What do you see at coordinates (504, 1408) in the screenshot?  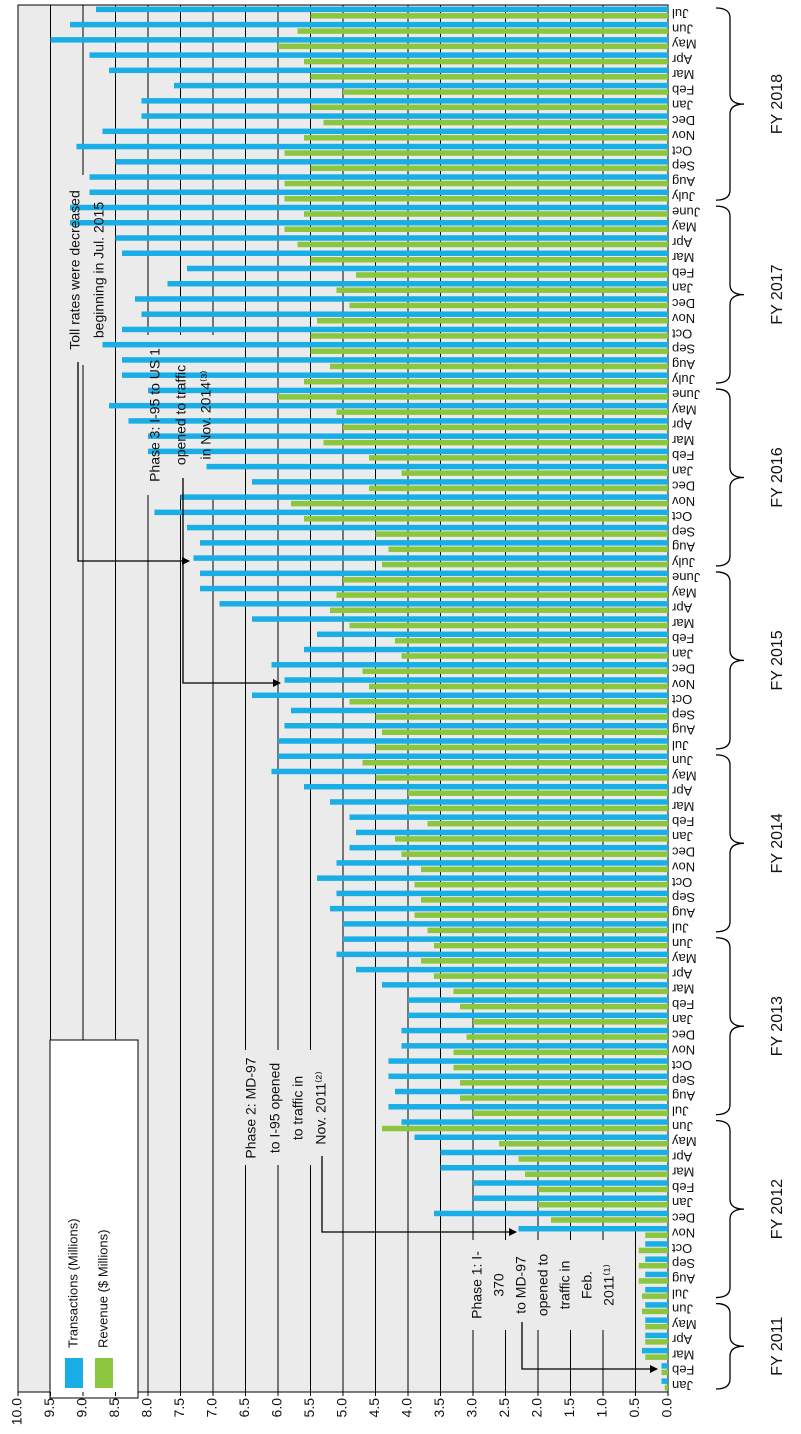 I see `y-tick-label: 2.5` at bounding box center [504, 1408].